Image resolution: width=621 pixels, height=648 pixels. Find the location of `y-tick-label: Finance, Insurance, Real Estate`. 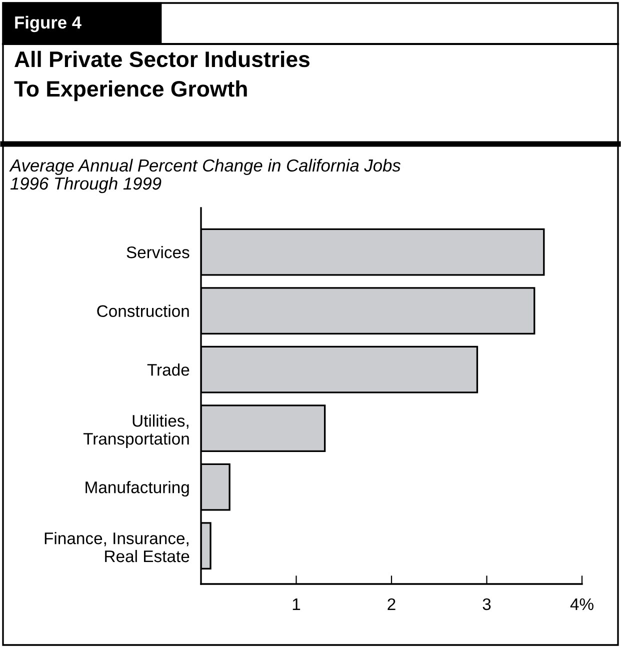

y-tick-label: Finance, Insurance, Real Estate is located at coordinates (117, 547).